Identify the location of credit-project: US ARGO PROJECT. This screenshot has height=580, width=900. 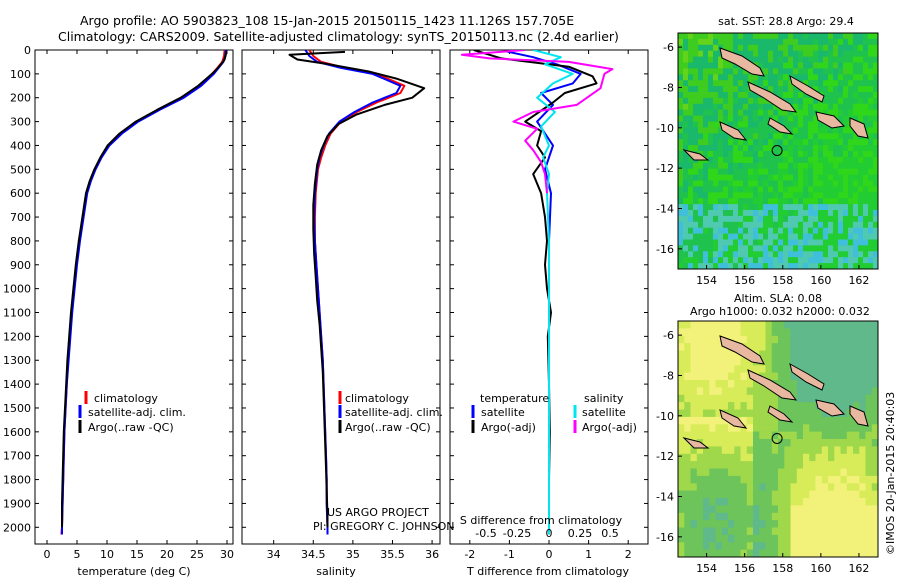
(378, 512).